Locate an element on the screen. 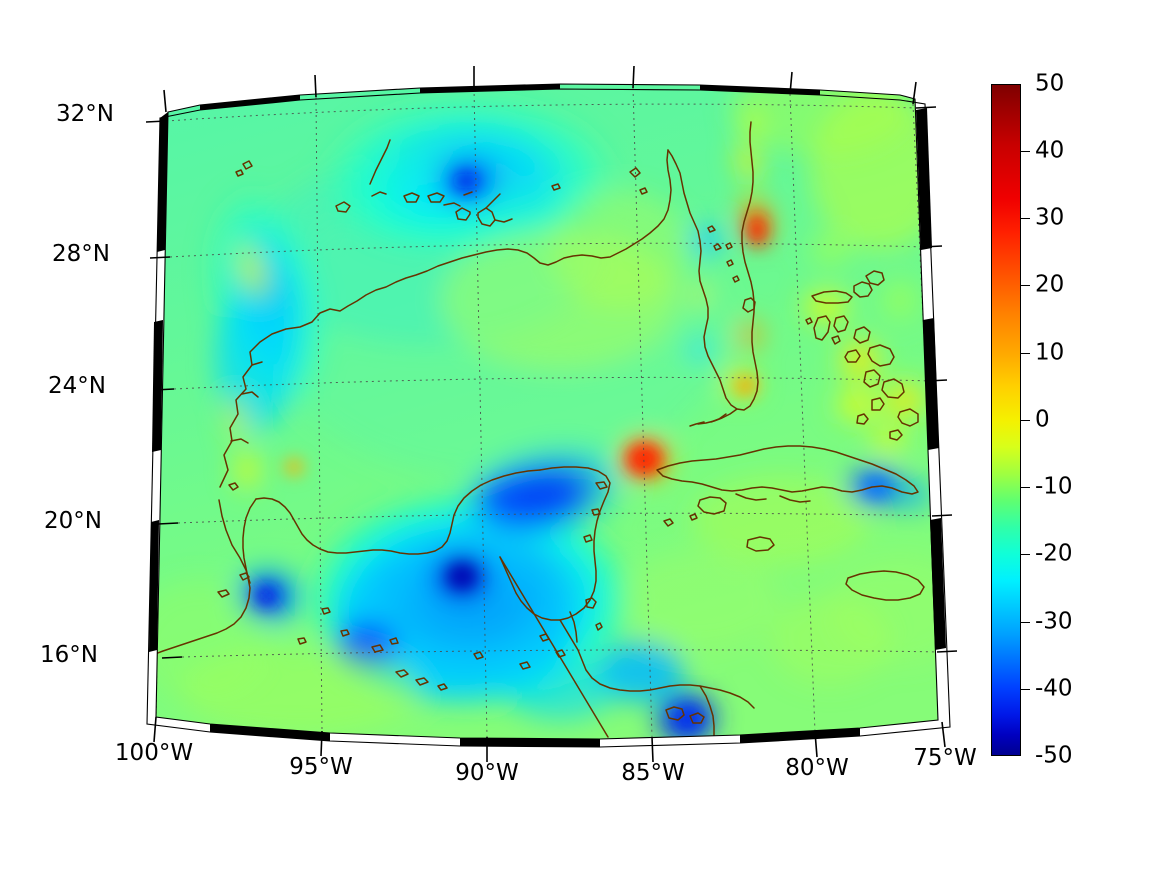  colorbar-tick-m40 is located at coordinates (1025, 689).